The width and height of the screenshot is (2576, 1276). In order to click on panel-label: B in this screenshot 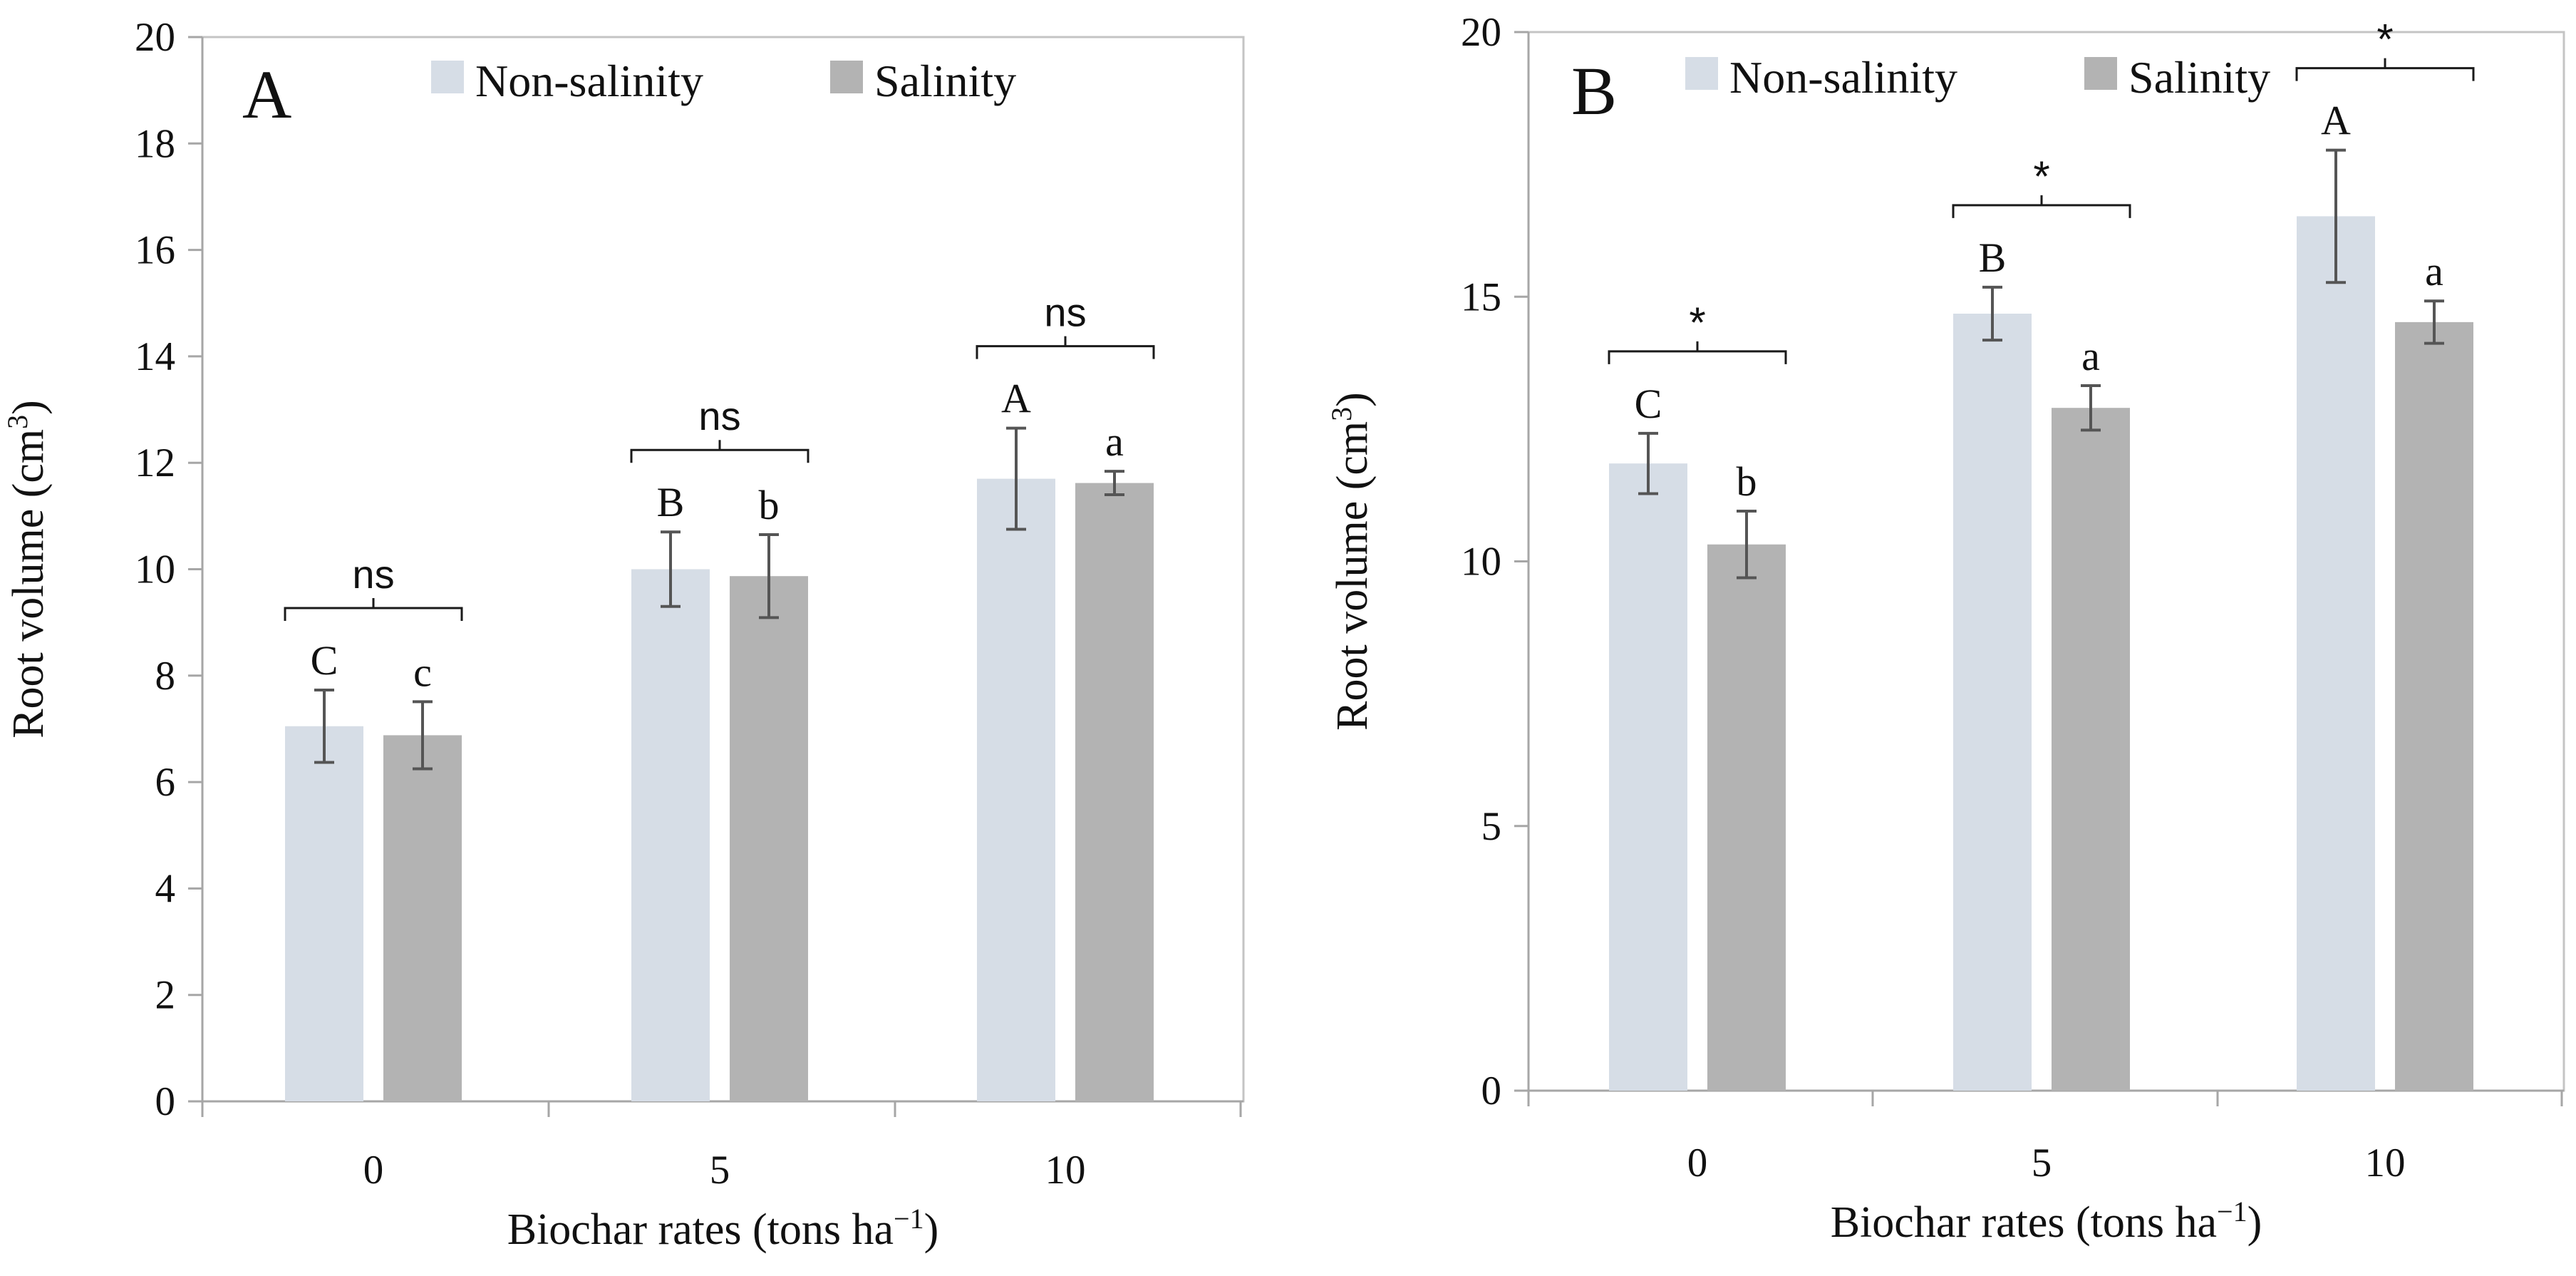, I will do `click(1594, 91)`.